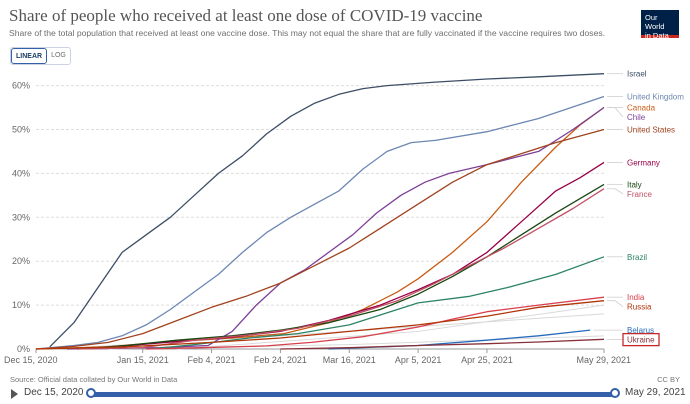 The width and height of the screenshot is (690, 404). I want to click on timeline-start-handle, so click(91, 393).